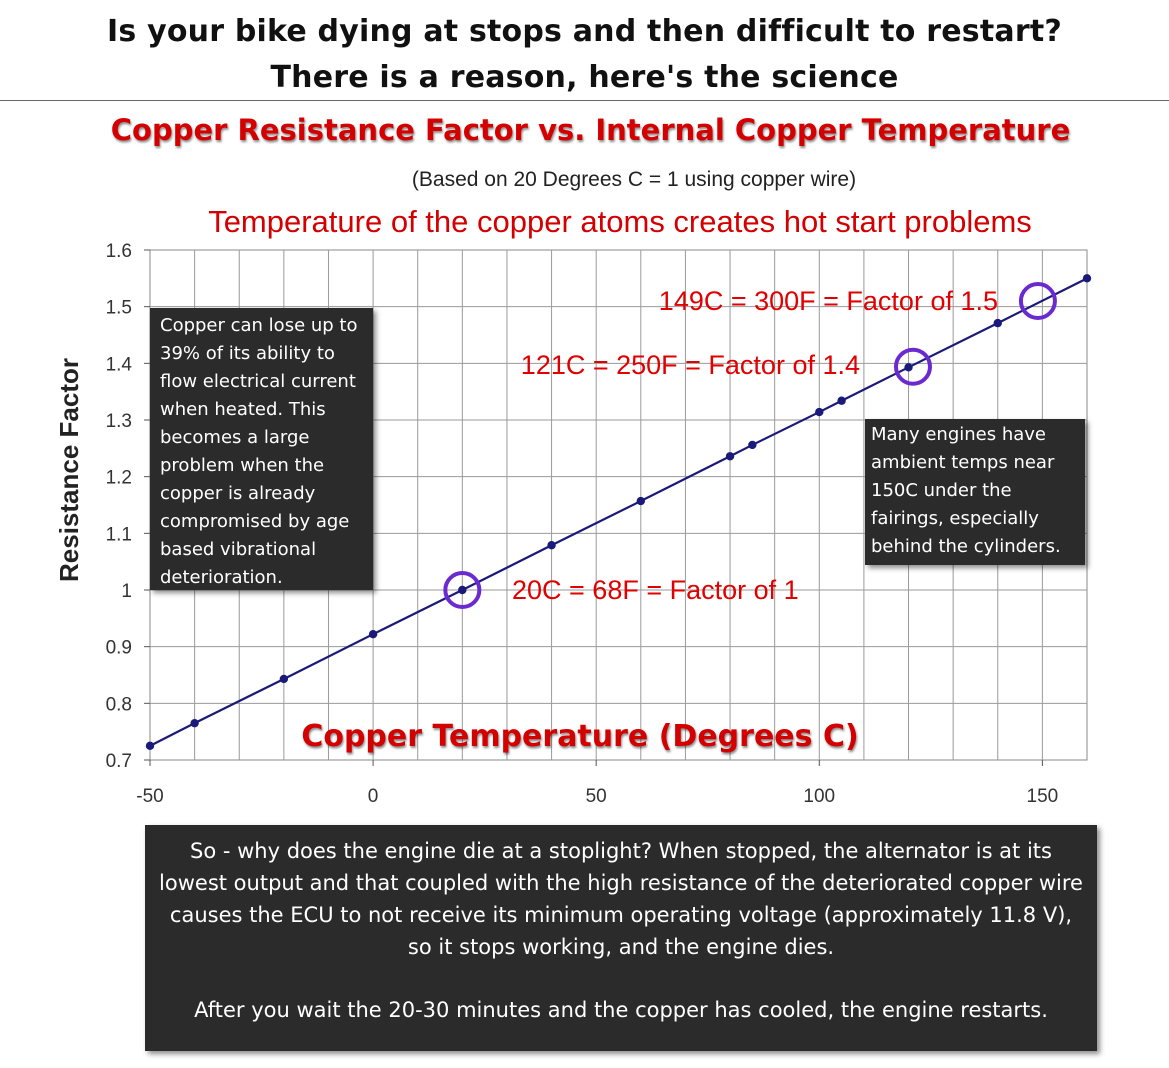 The width and height of the screenshot is (1169, 1068). Describe the element at coordinates (119, 421) in the screenshot. I see `y-tick-label: 1.3` at that location.